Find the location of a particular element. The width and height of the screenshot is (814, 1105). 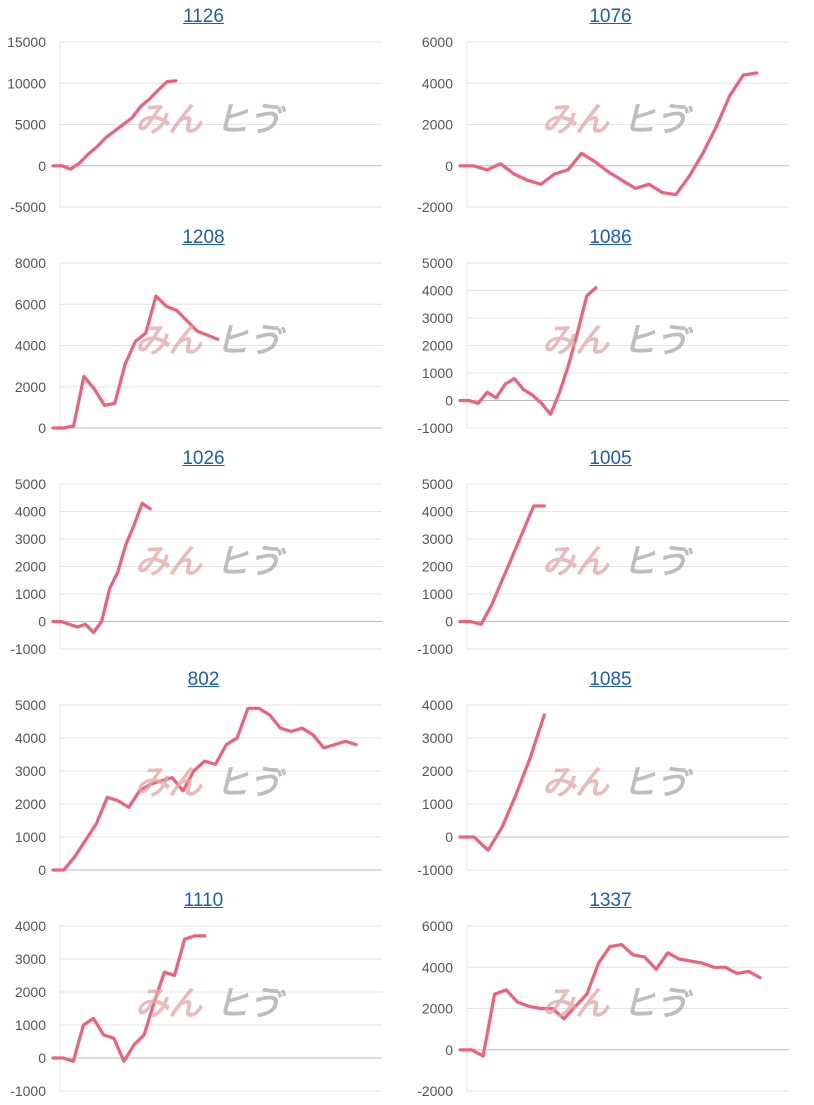

chart-panel: 1076 -2000 0 2000 4000 6000 みん ヒゔ is located at coordinates (610, 110).